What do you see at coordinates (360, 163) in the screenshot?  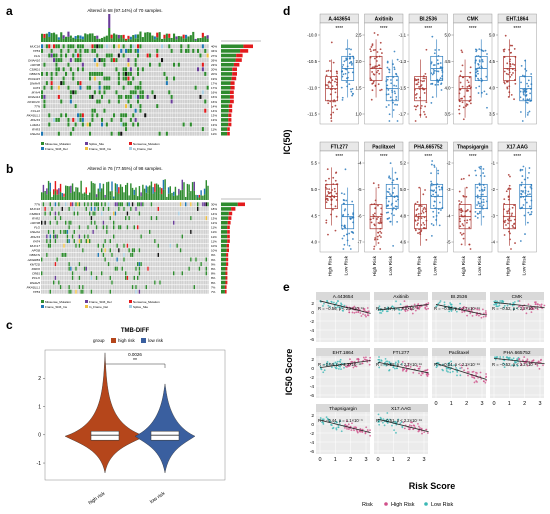 I see `y-tick-label: -4` at bounding box center [360, 163].